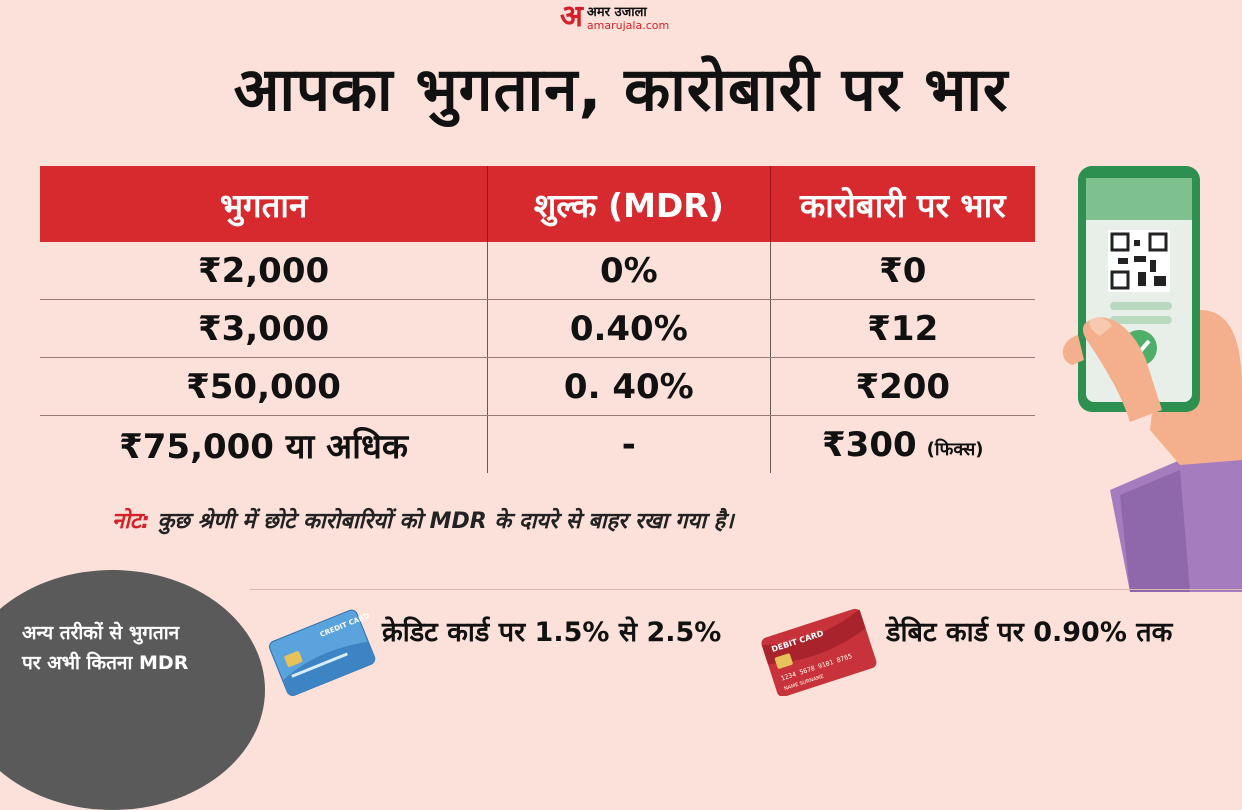 The image size is (1242, 810). I want to click on table-row: ₹75,000 या अधिक - ₹300 (फिक्स), so click(537, 444).